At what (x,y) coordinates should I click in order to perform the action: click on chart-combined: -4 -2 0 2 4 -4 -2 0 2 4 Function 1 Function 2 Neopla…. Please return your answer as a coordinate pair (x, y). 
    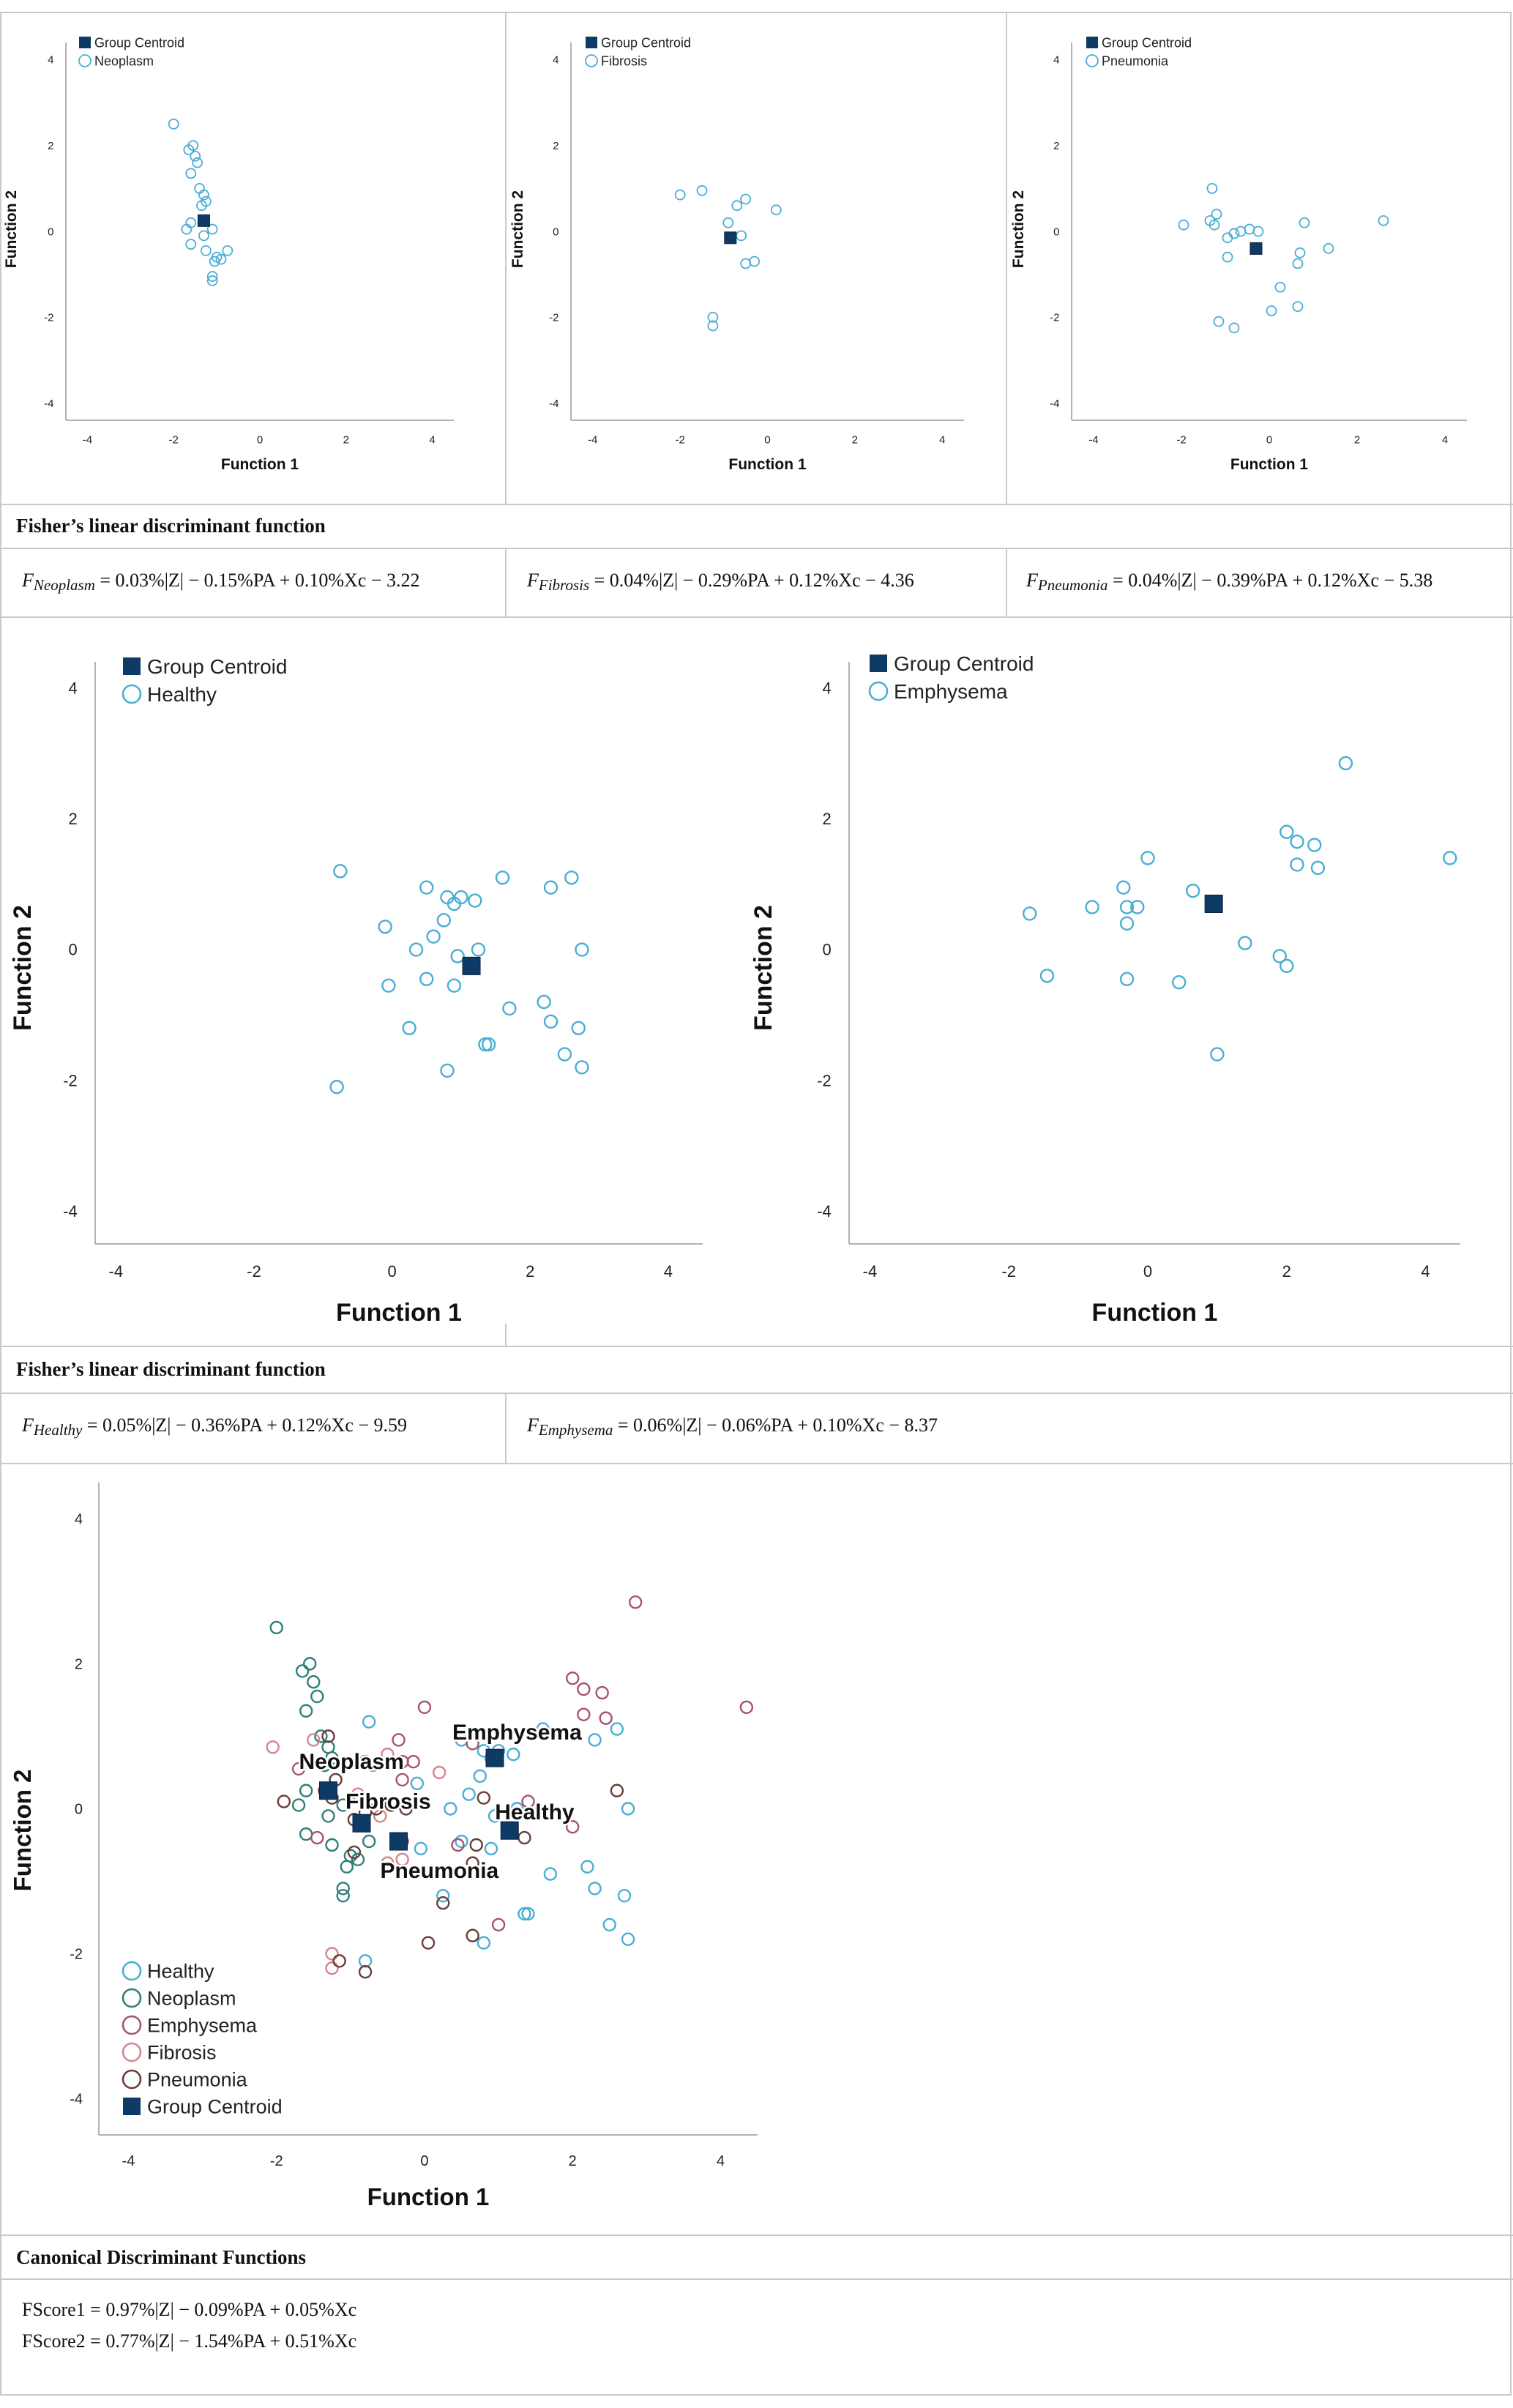
    Looking at the image, I should click on (383, 1847).